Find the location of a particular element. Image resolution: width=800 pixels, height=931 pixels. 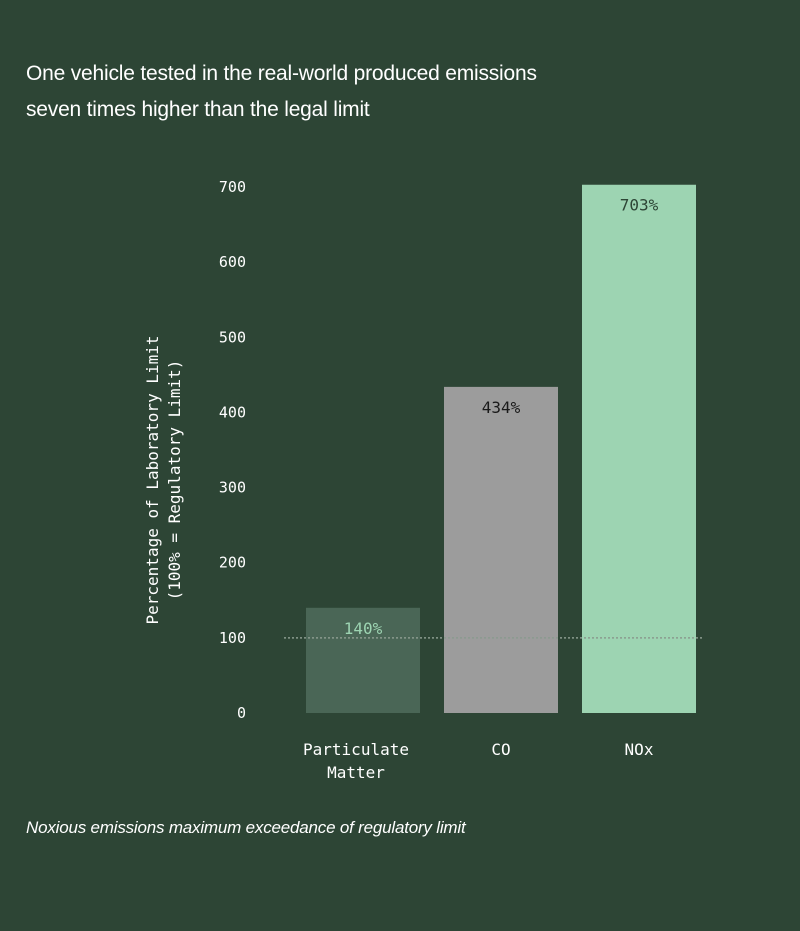

x-tick-label-nox: NOx is located at coordinates (639, 749).